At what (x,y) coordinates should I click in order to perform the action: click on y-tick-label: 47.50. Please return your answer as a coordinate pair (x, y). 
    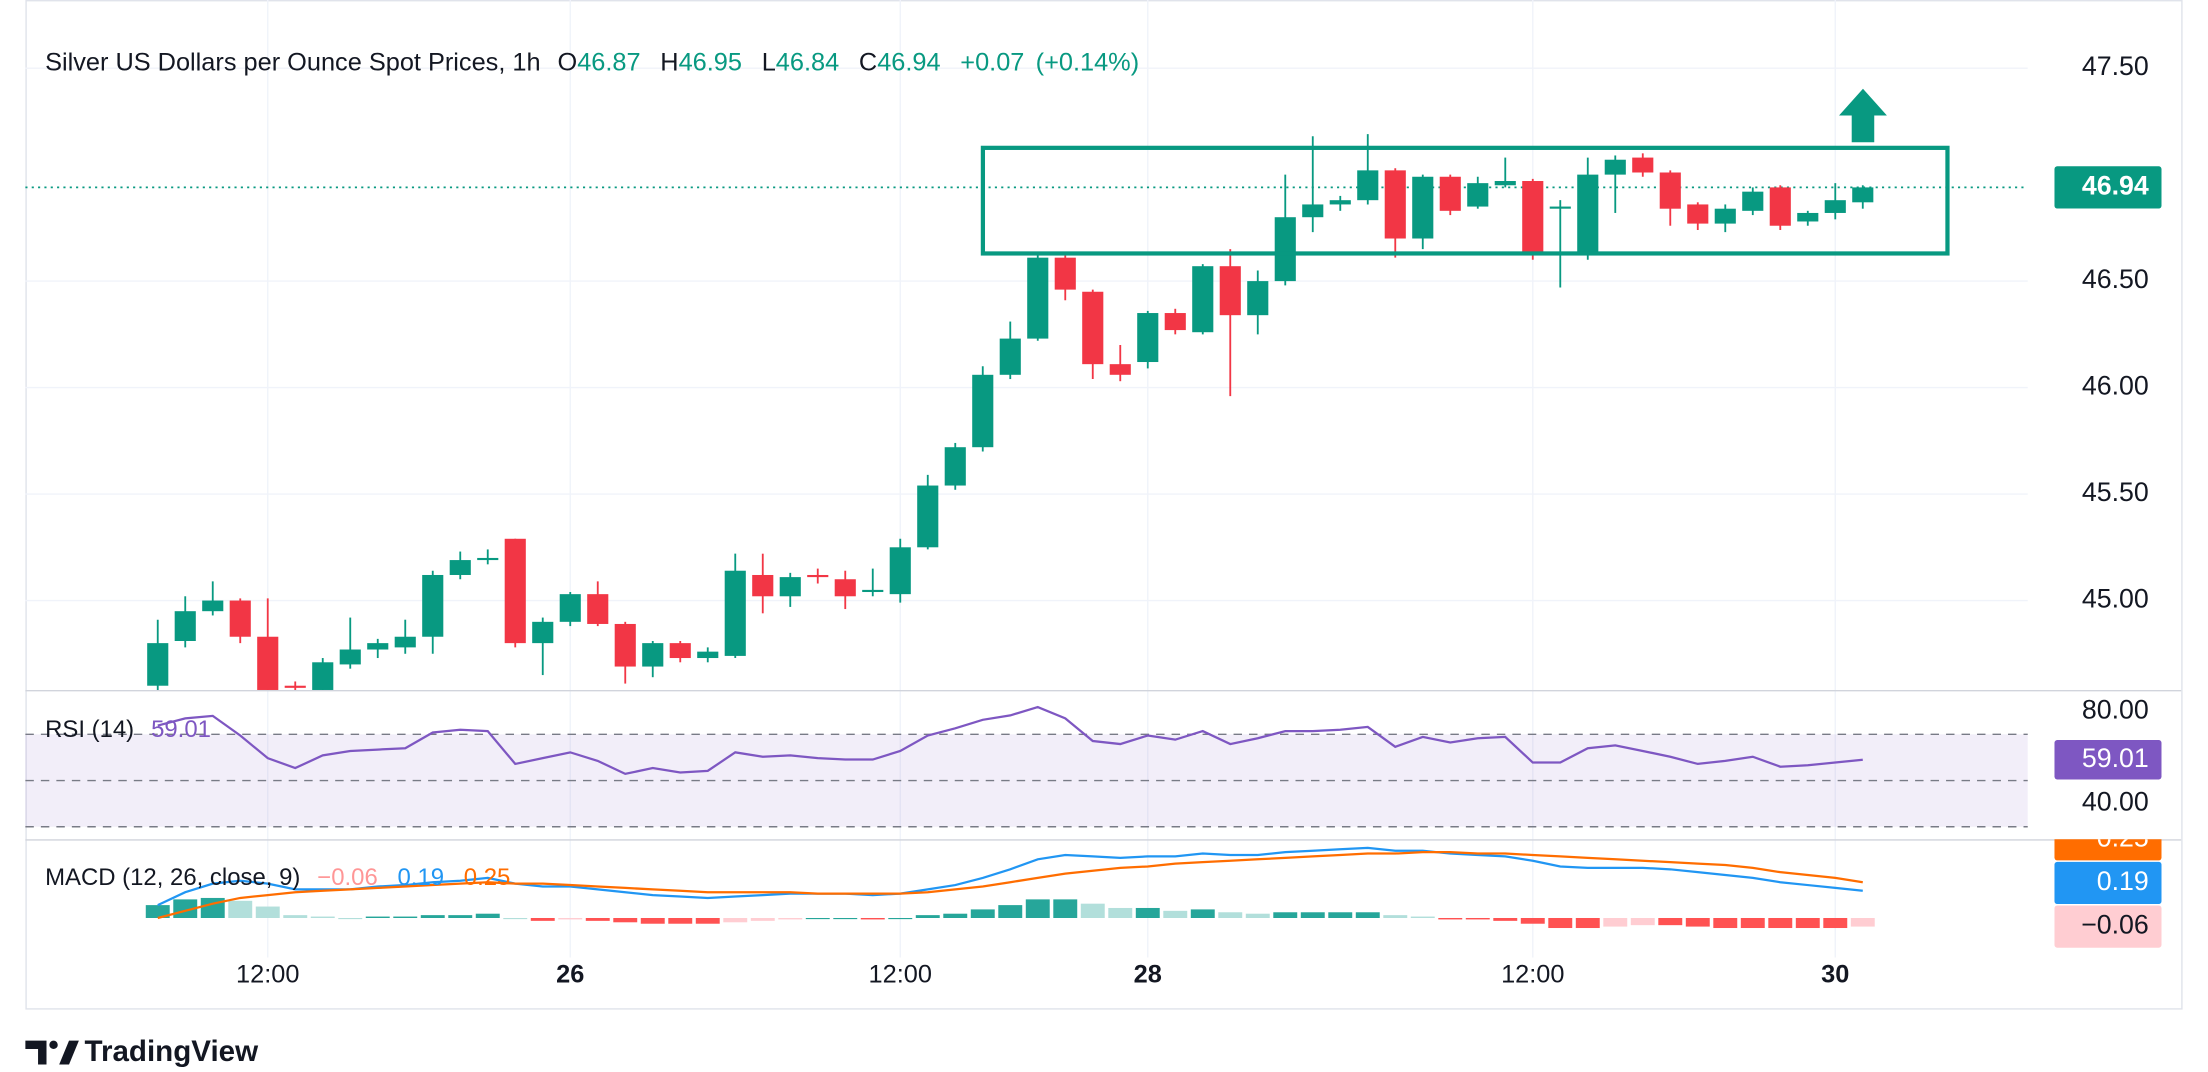
    Looking at the image, I should click on (2115, 66).